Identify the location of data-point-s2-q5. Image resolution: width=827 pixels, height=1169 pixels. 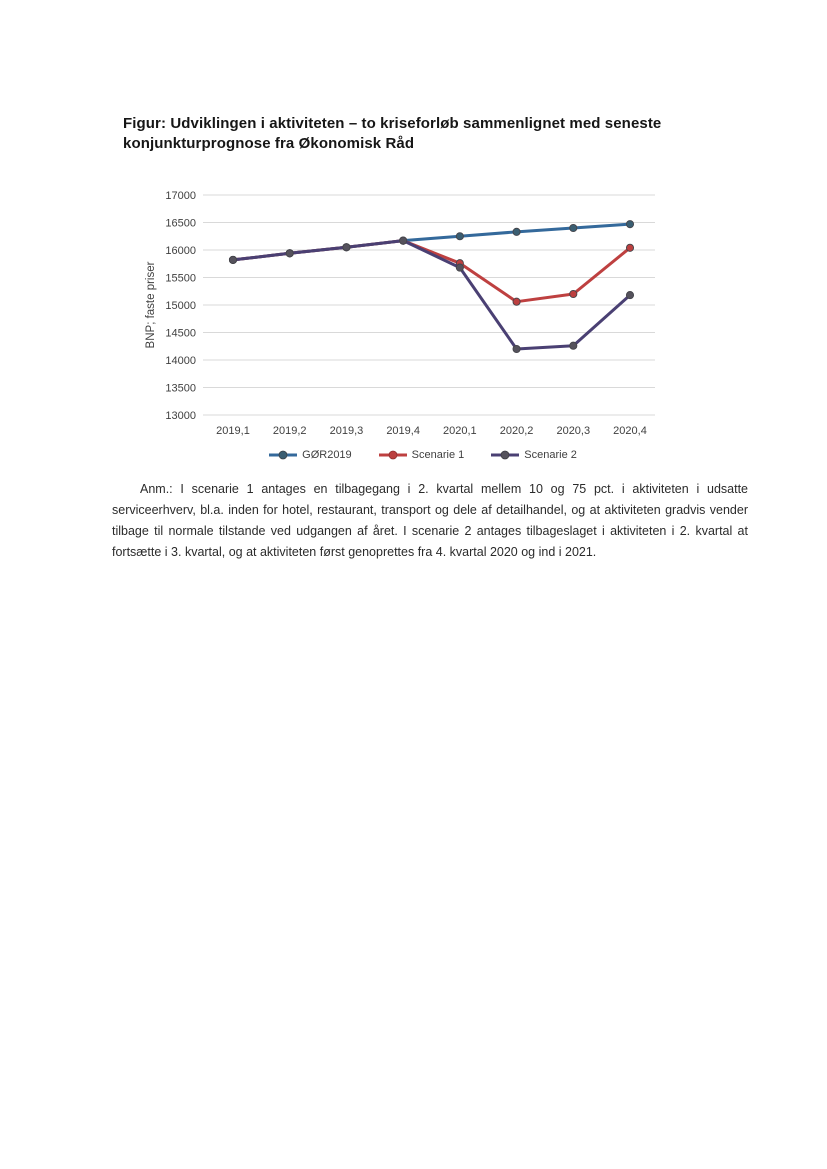
(516, 349).